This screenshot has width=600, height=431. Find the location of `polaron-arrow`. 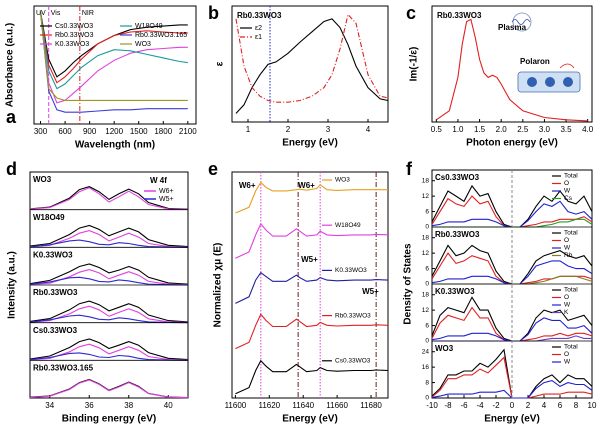

polaron-arrow is located at coordinates (567, 66).